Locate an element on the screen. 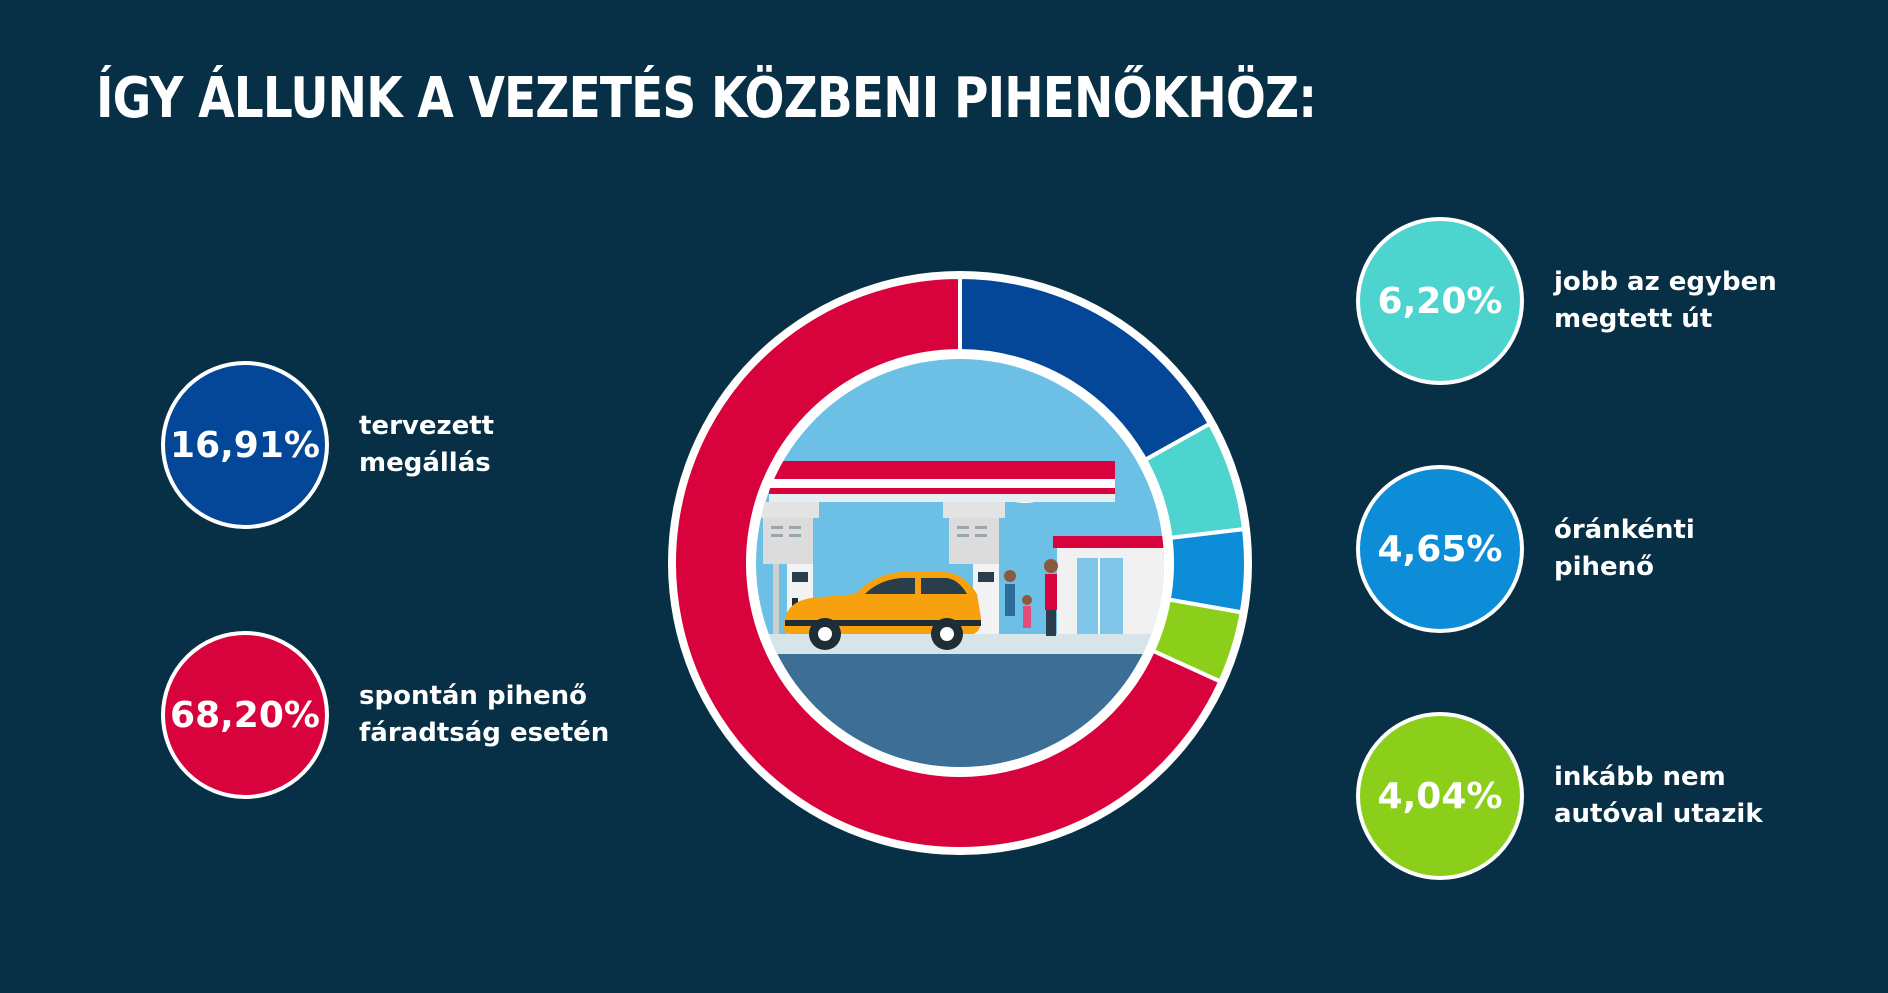 The width and height of the screenshot is (1888, 993). legend-badge: 4,04% is located at coordinates (1440, 796).